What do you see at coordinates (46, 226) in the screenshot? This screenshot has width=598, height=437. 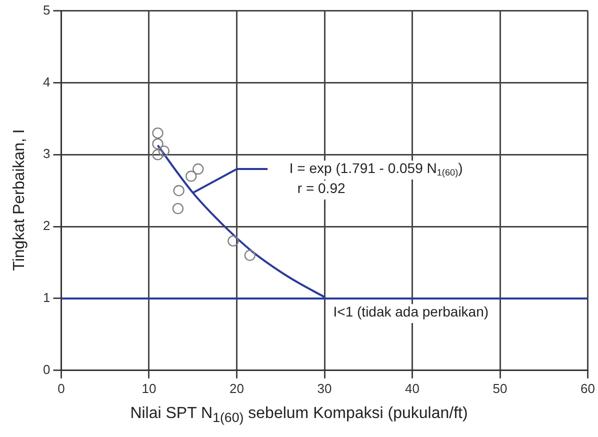 I see `y-tick-label: 2` at bounding box center [46, 226].